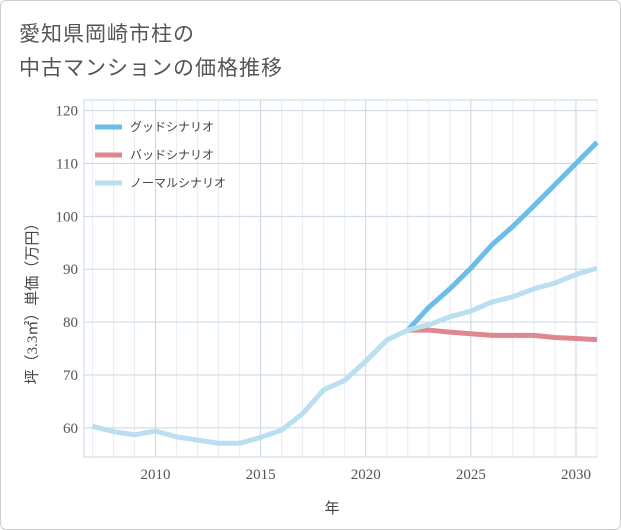 The height and width of the screenshot is (530, 621). What do you see at coordinates (32, 300) in the screenshot?
I see `y-axis-label: 坪（3.3㎡）単価（万円）` at bounding box center [32, 300].